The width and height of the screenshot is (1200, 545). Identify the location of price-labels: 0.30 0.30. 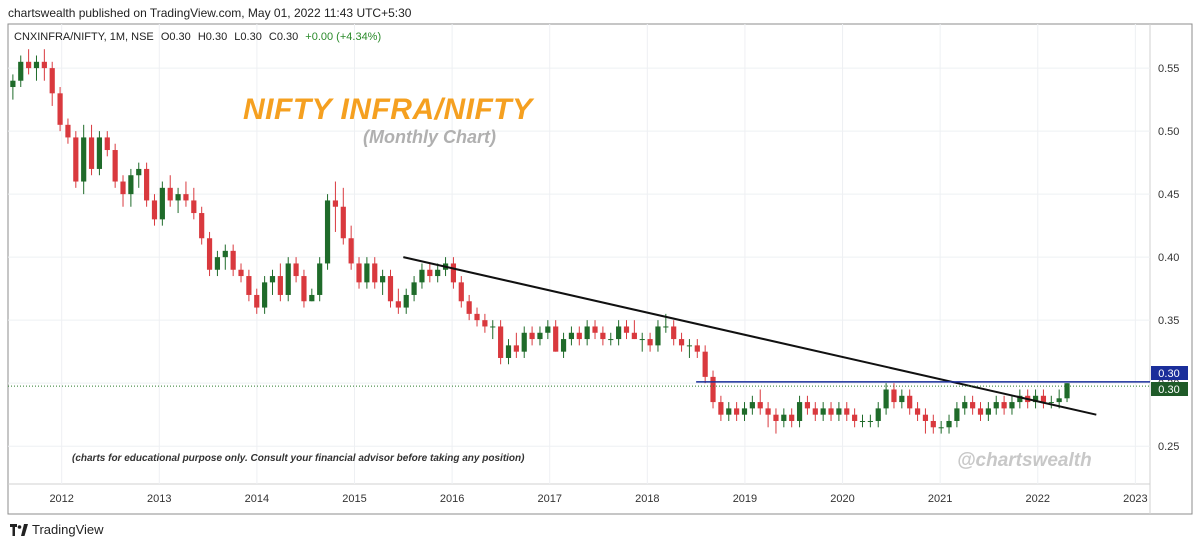
(1169, 381).